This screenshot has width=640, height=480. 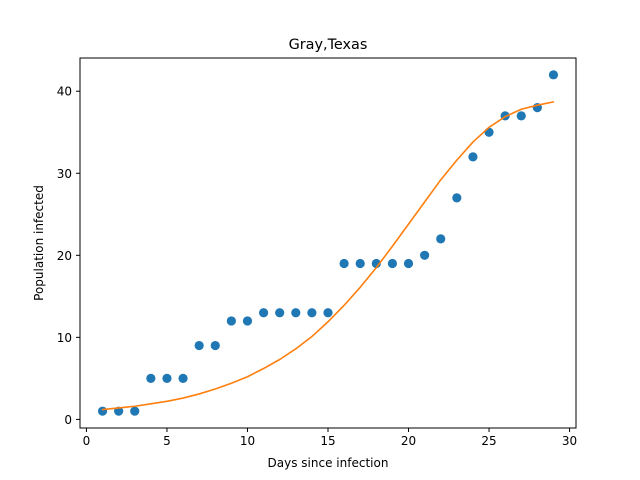 What do you see at coordinates (64, 92) in the screenshot?
I see `y-tick-label: 40` at bounding box center [64, 92].